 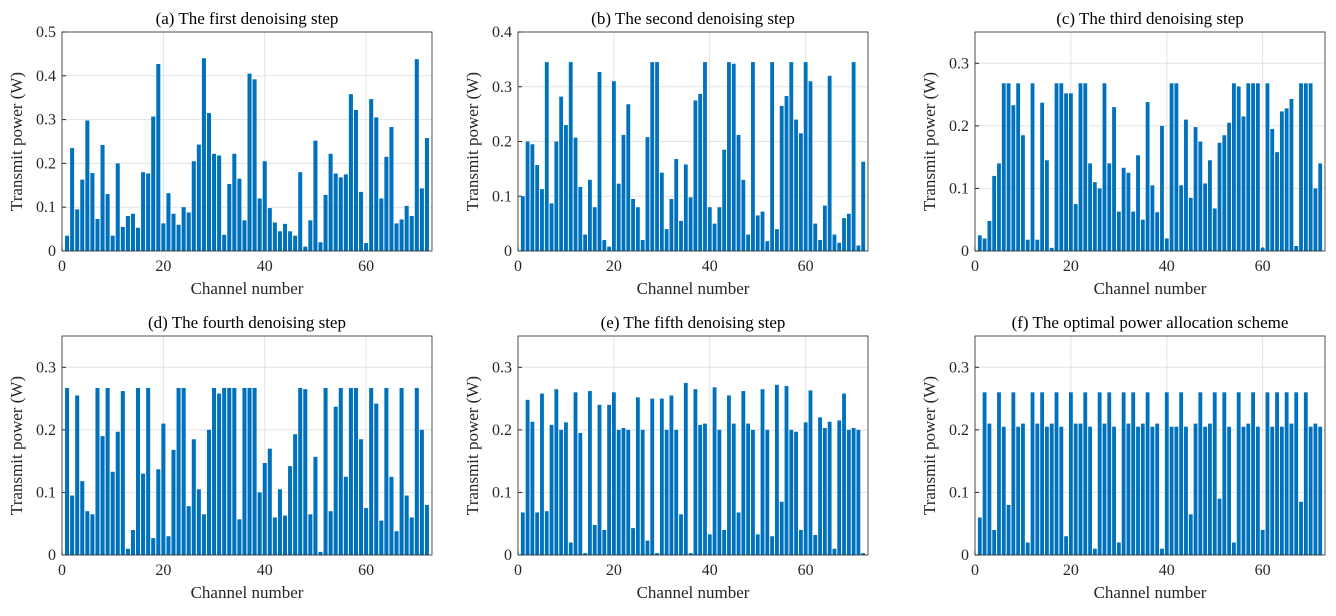 I want to click on chart-title: (b) The second denoising step, so click(x=693, y=18).